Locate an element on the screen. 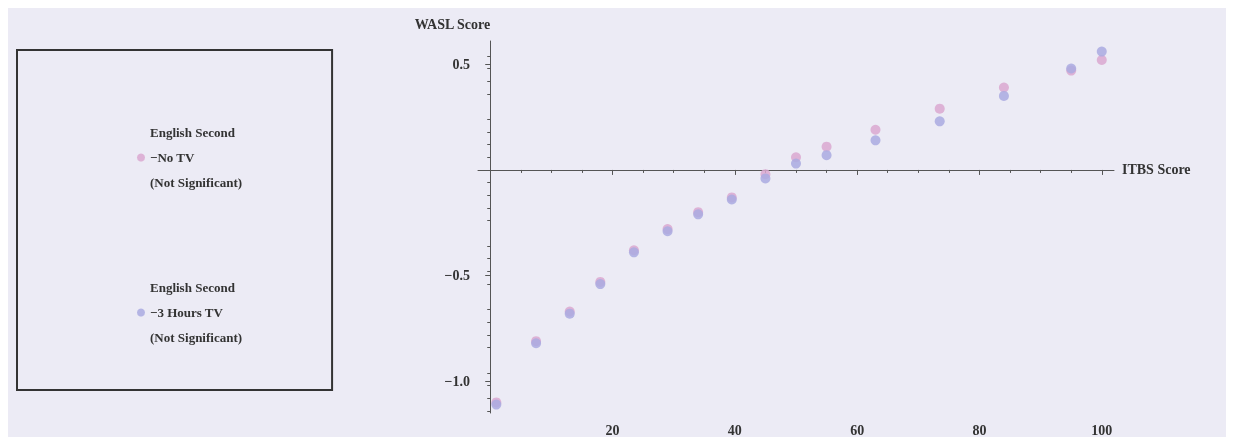 This screenshot has height=445, width=1234. x-tick-label: 80 is located at coordinates (979, 430).